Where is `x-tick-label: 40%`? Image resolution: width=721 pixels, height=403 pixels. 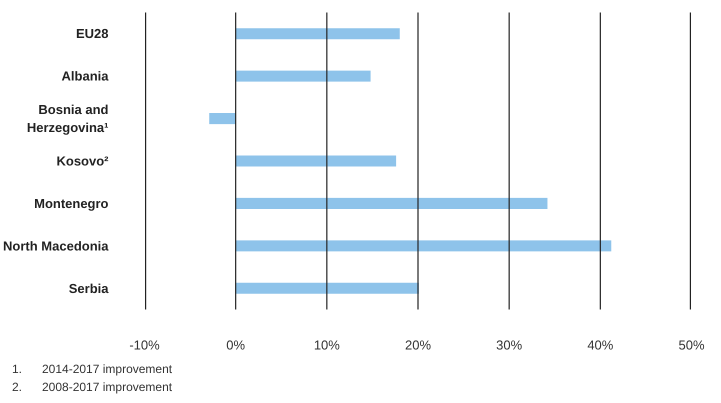 x-tick-label: 40% is located at coordinates (600, 345).